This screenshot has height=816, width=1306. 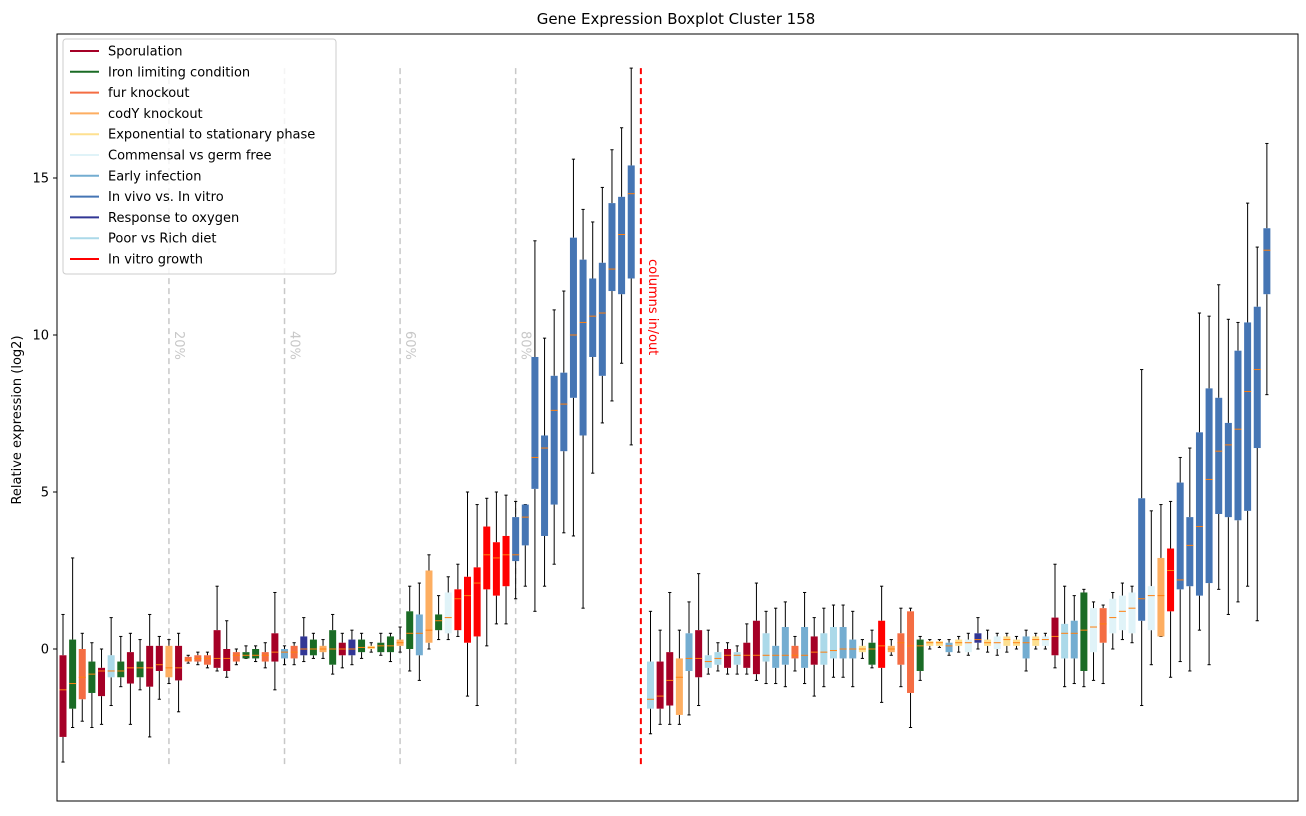 I want to click on legend-item: Sporulation, so click(x=126, y=52).